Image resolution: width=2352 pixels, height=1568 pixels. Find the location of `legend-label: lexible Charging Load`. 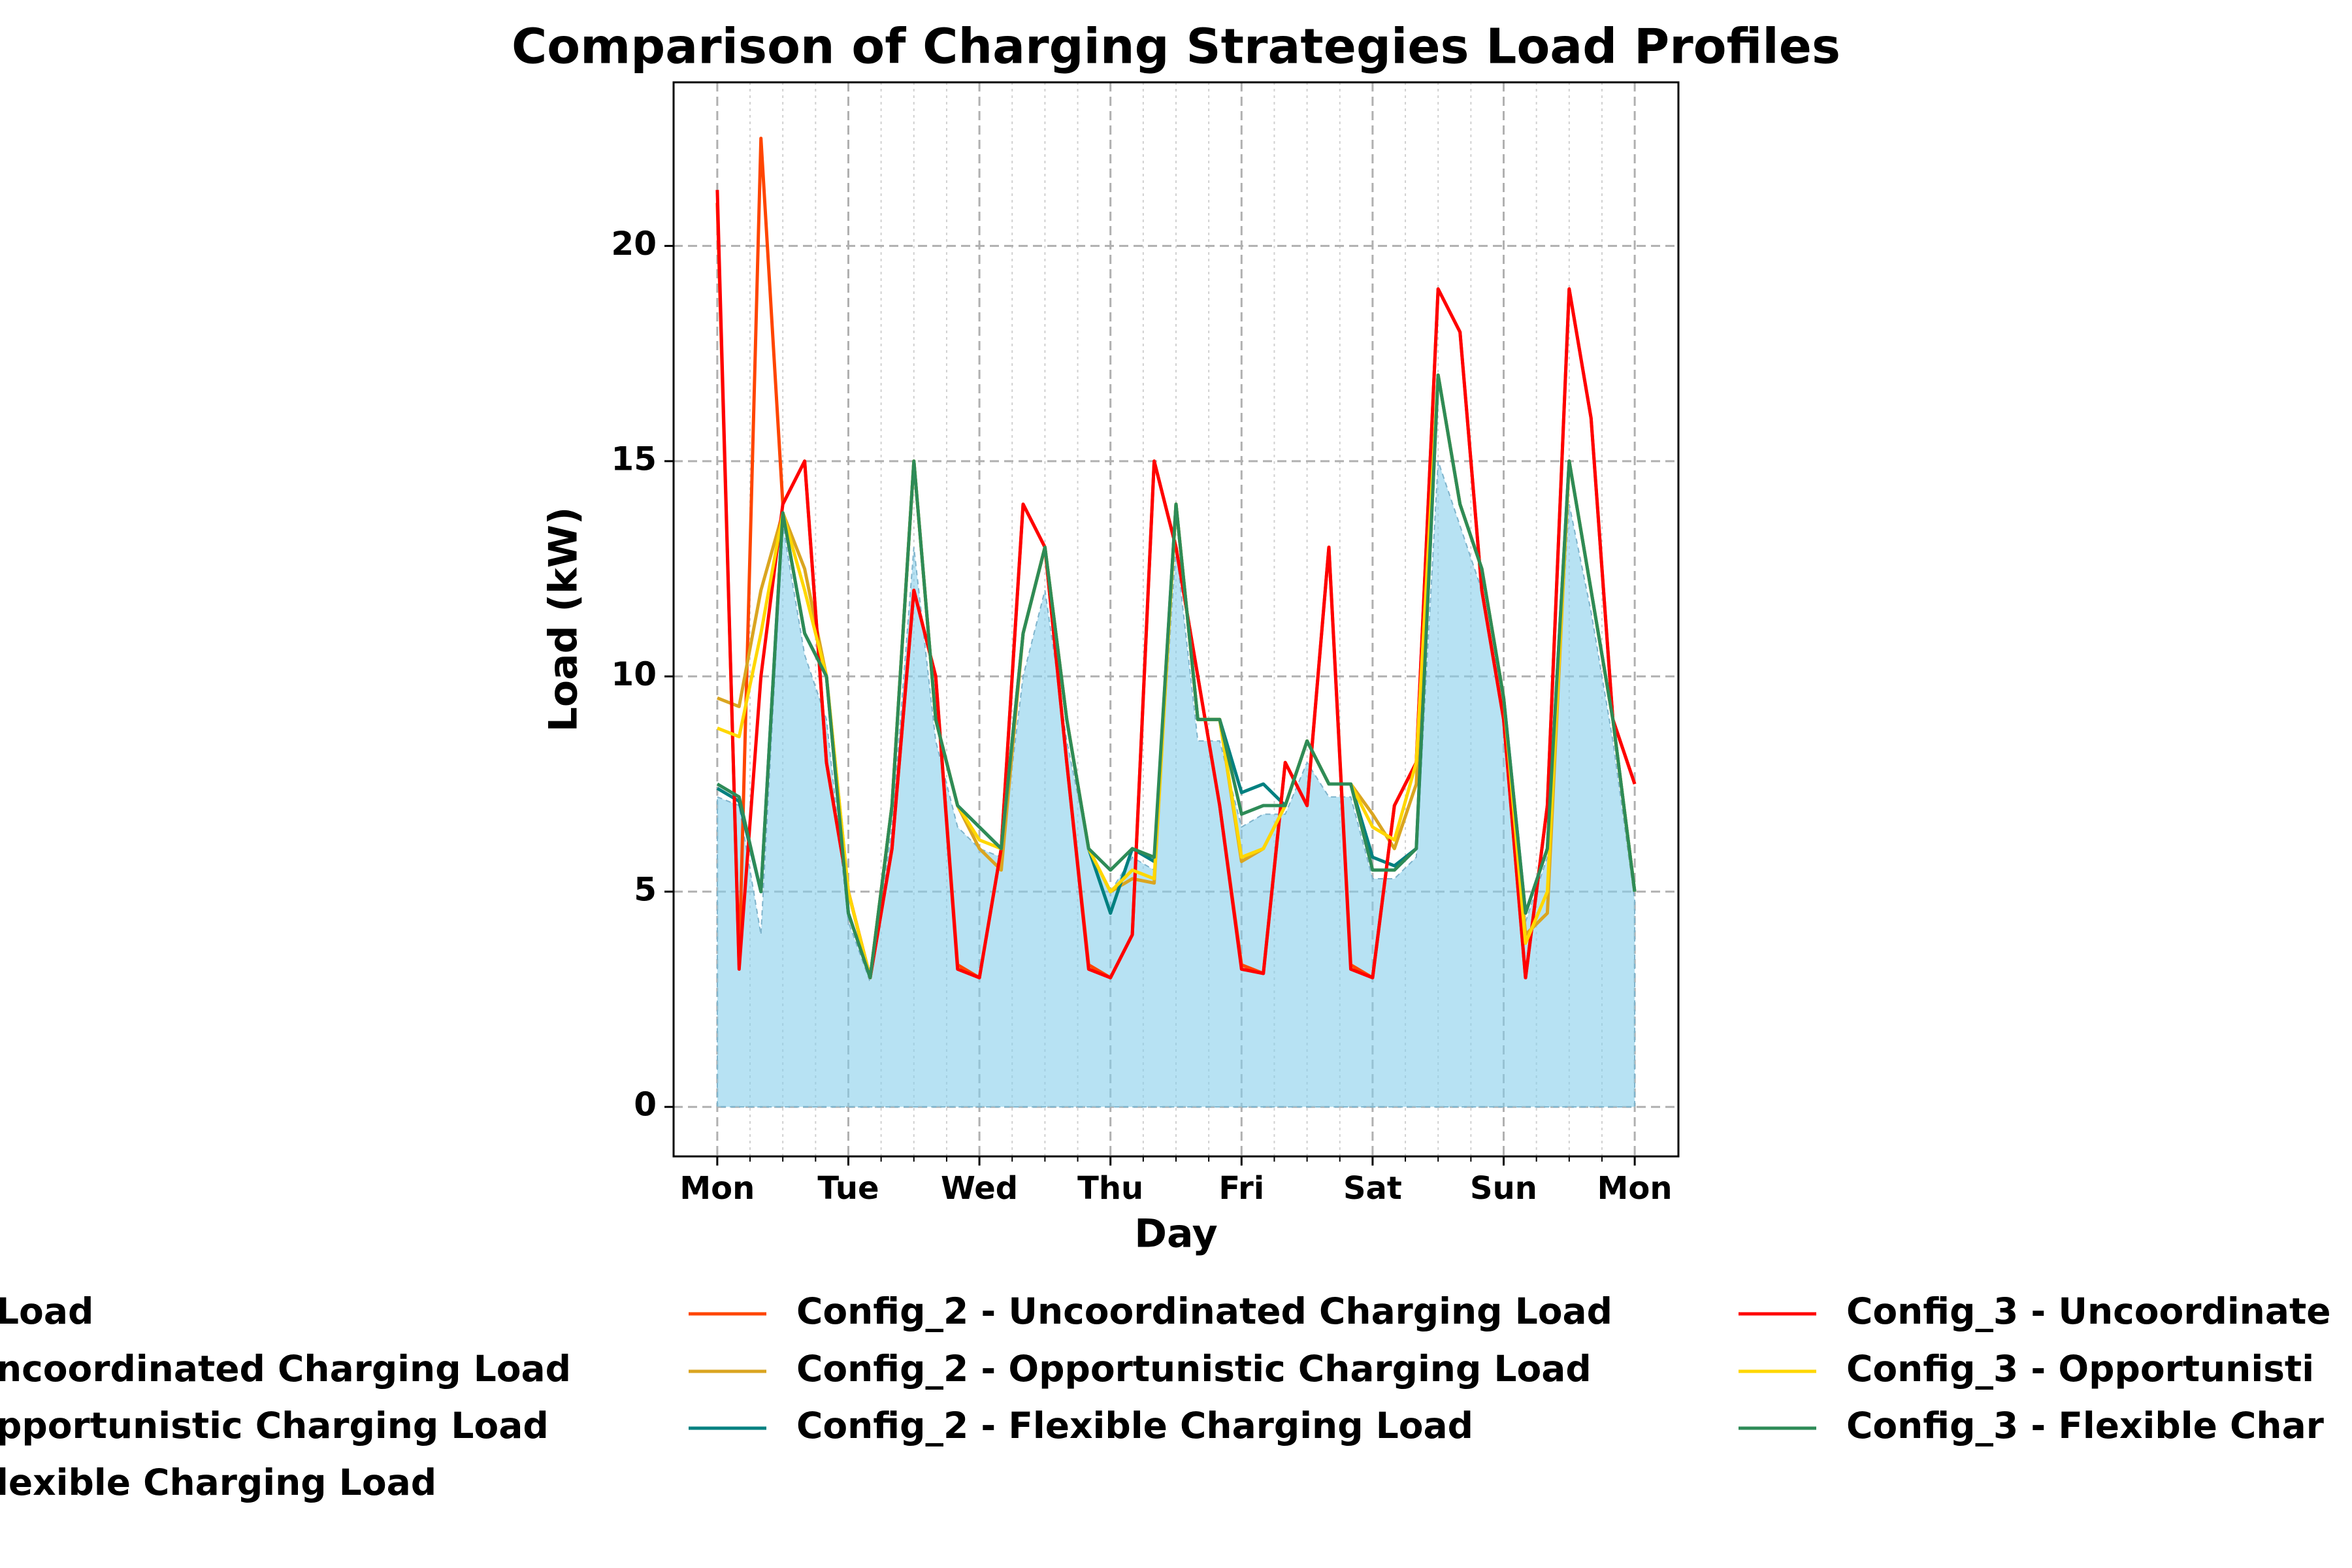

legend-label: lexible Charging Load is located at coordinates (218, 1482).